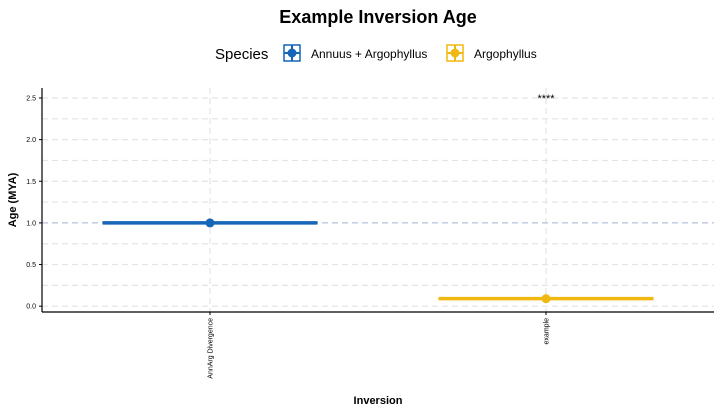 This screenshot has height=415, width=723. I want to click on y-tick-label: 0.5, so click(31, 265).